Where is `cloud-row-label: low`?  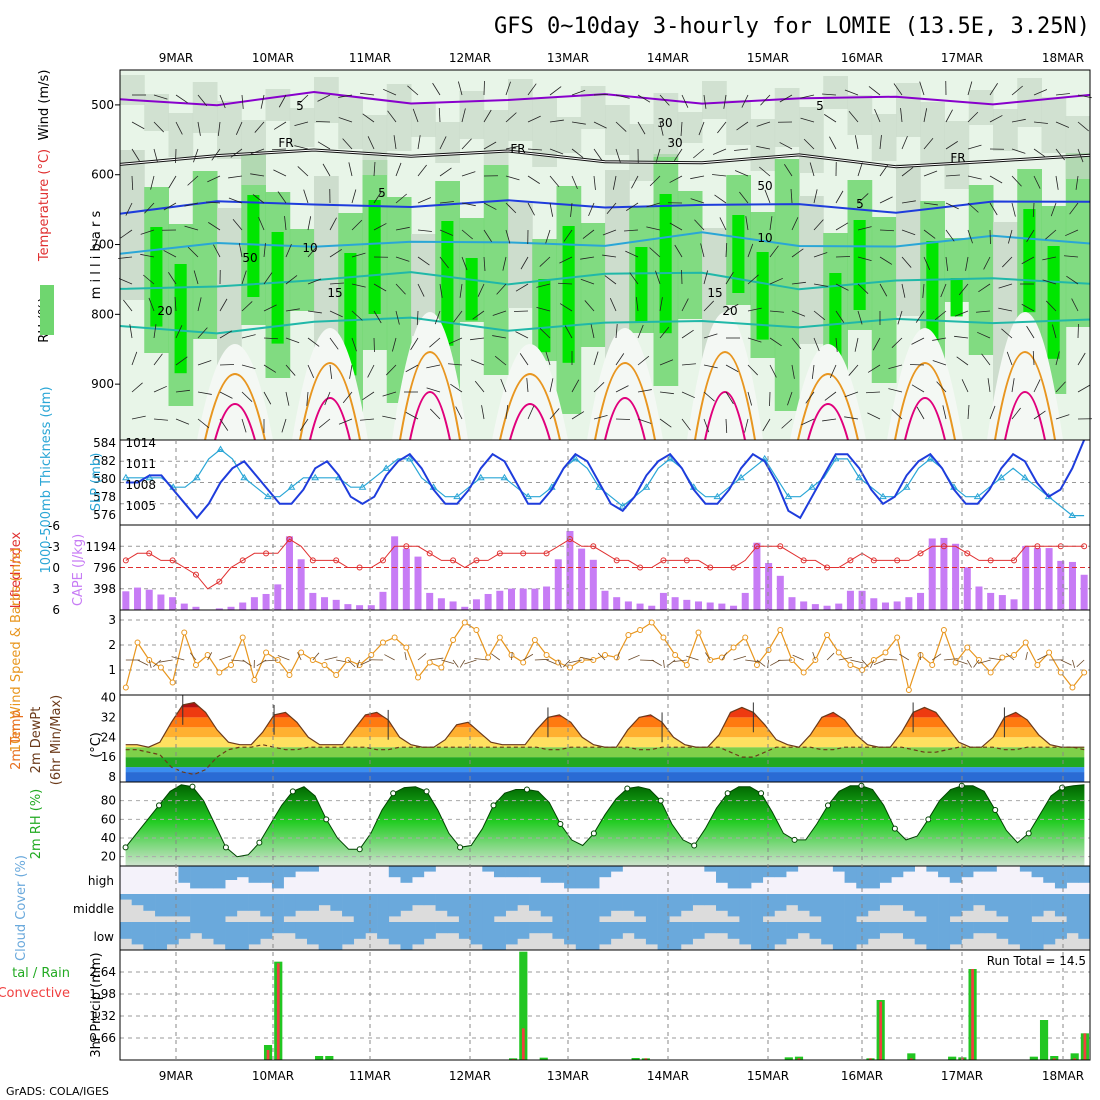
cloud-row-label: low is located at coordinates (104, 937).